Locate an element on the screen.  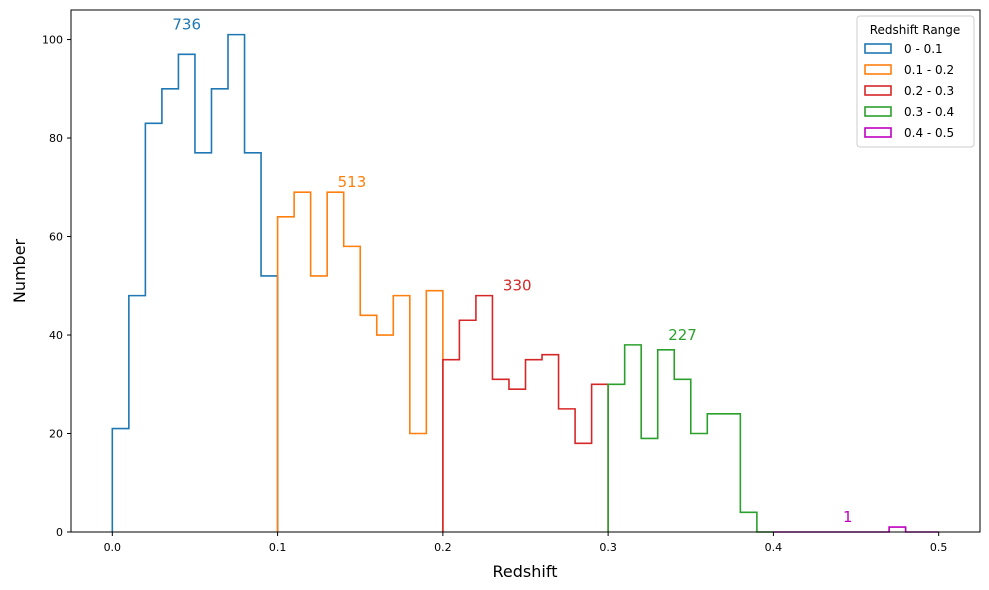
y-tick-label: 0 is located at coordinates (59, 532).